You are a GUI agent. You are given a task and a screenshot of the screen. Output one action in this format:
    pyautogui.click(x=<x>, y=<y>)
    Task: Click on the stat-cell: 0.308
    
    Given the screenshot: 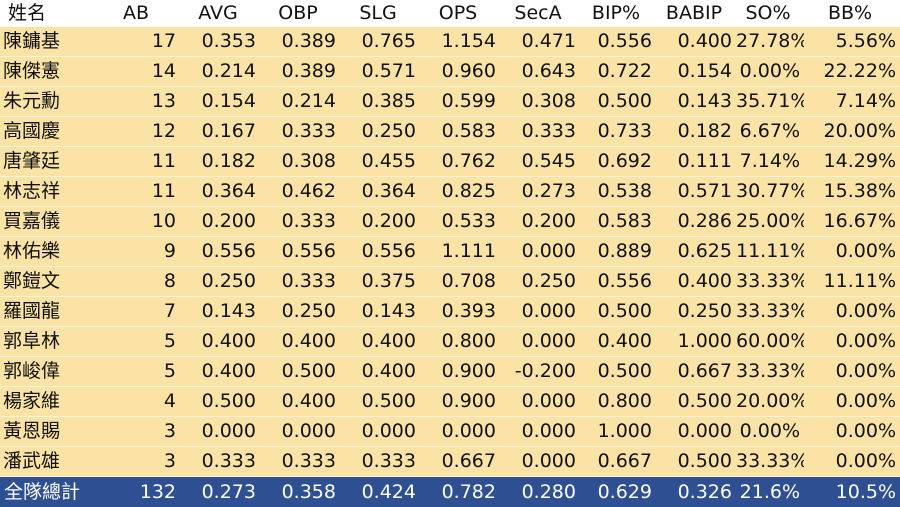 What is the action you would take?
    pyautogui.click(x=300, y=162)
    